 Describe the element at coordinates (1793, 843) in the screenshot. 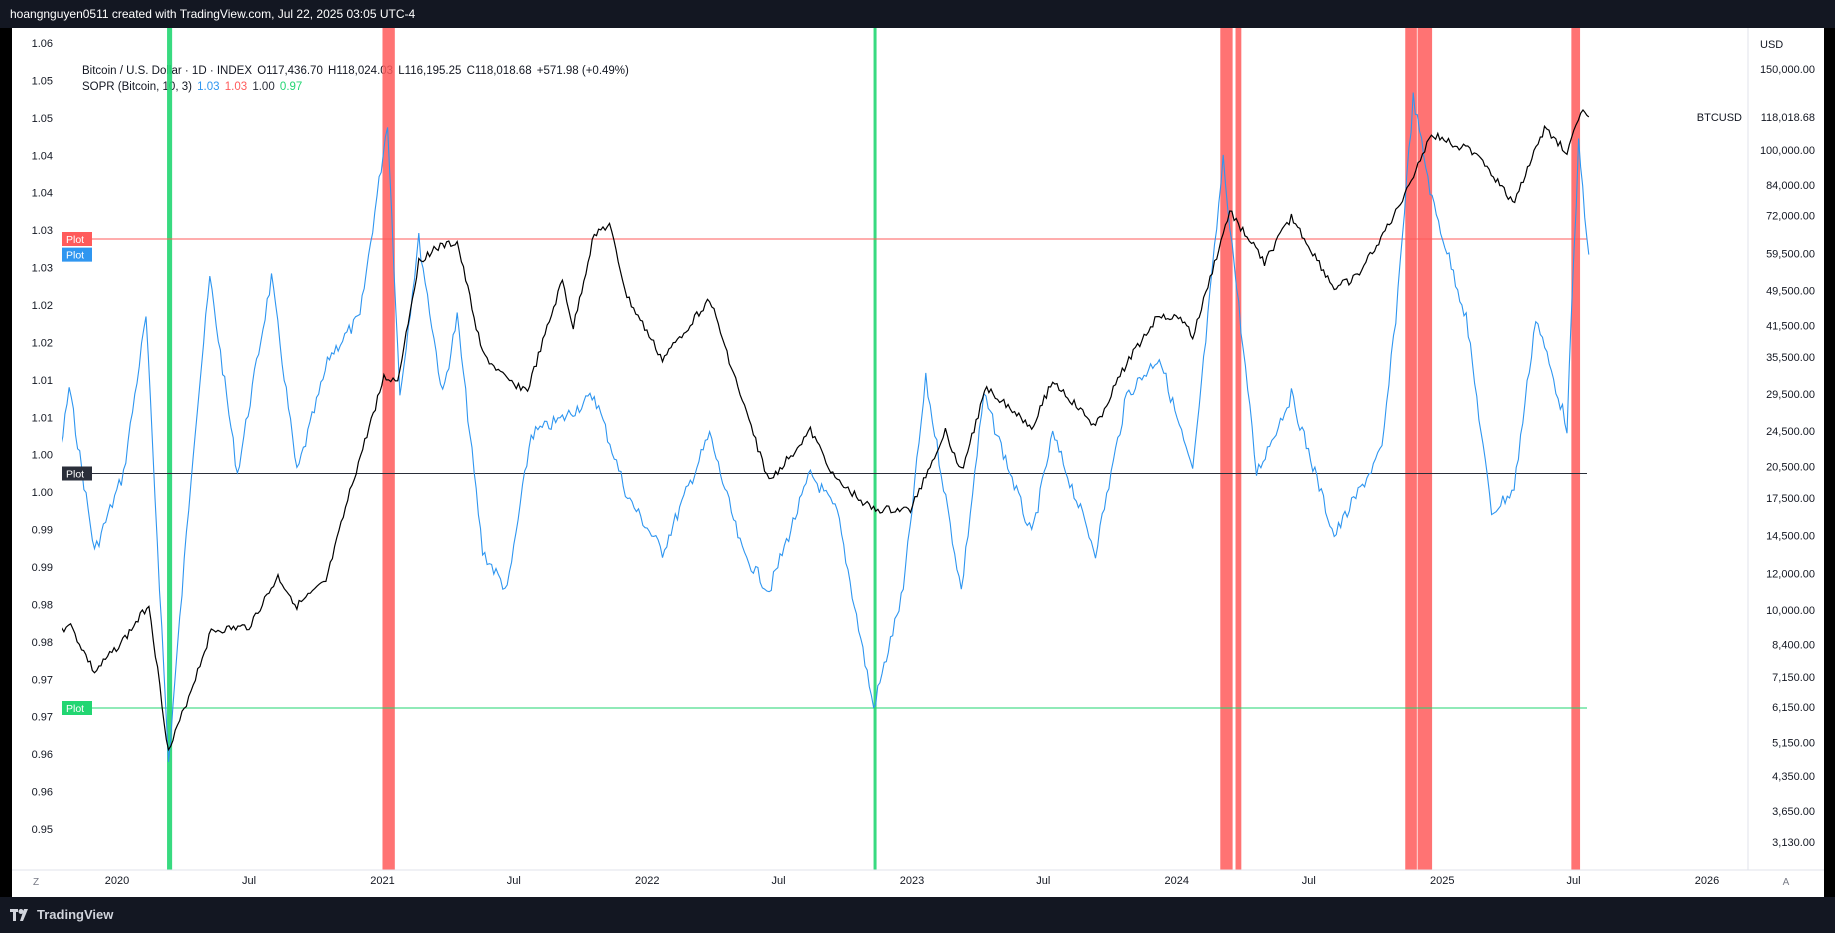

I see `right-axis-tick-22: 3,130.00` at that location.